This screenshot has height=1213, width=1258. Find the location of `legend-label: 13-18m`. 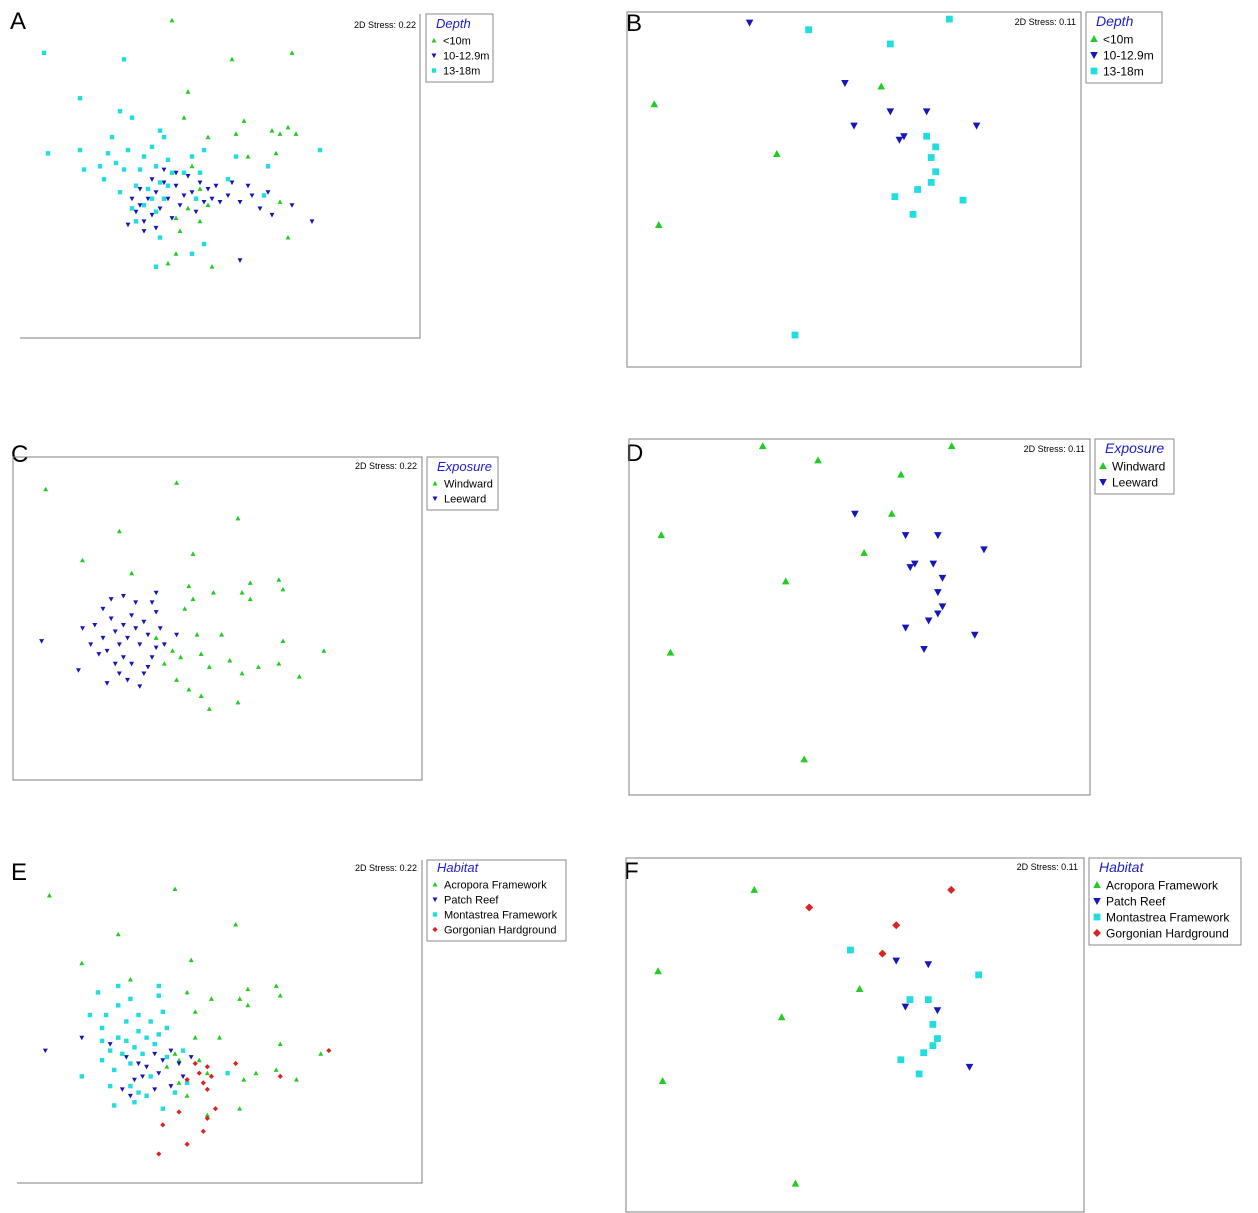

legend-label: 13-18m is located at coordinates (461, 72).